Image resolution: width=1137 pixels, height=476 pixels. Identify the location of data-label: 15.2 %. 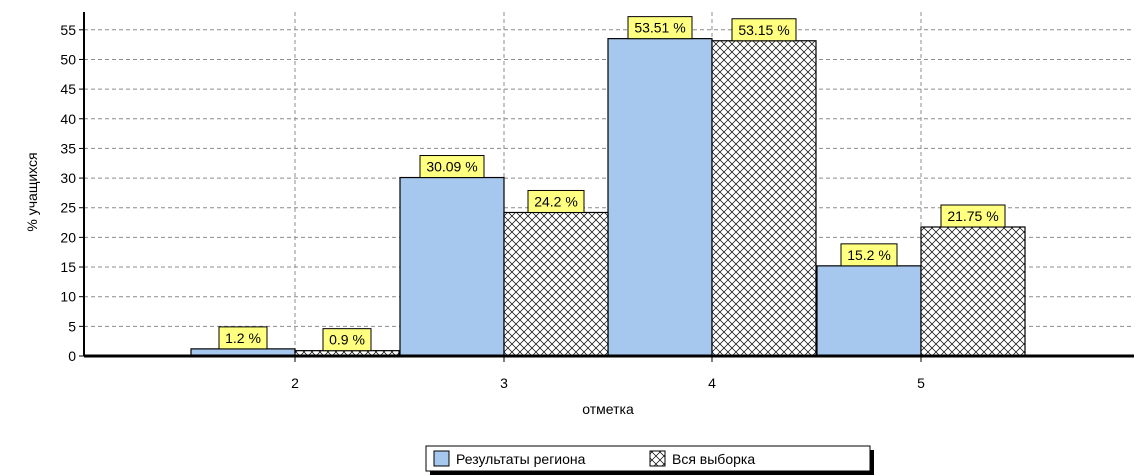
(869, 255).